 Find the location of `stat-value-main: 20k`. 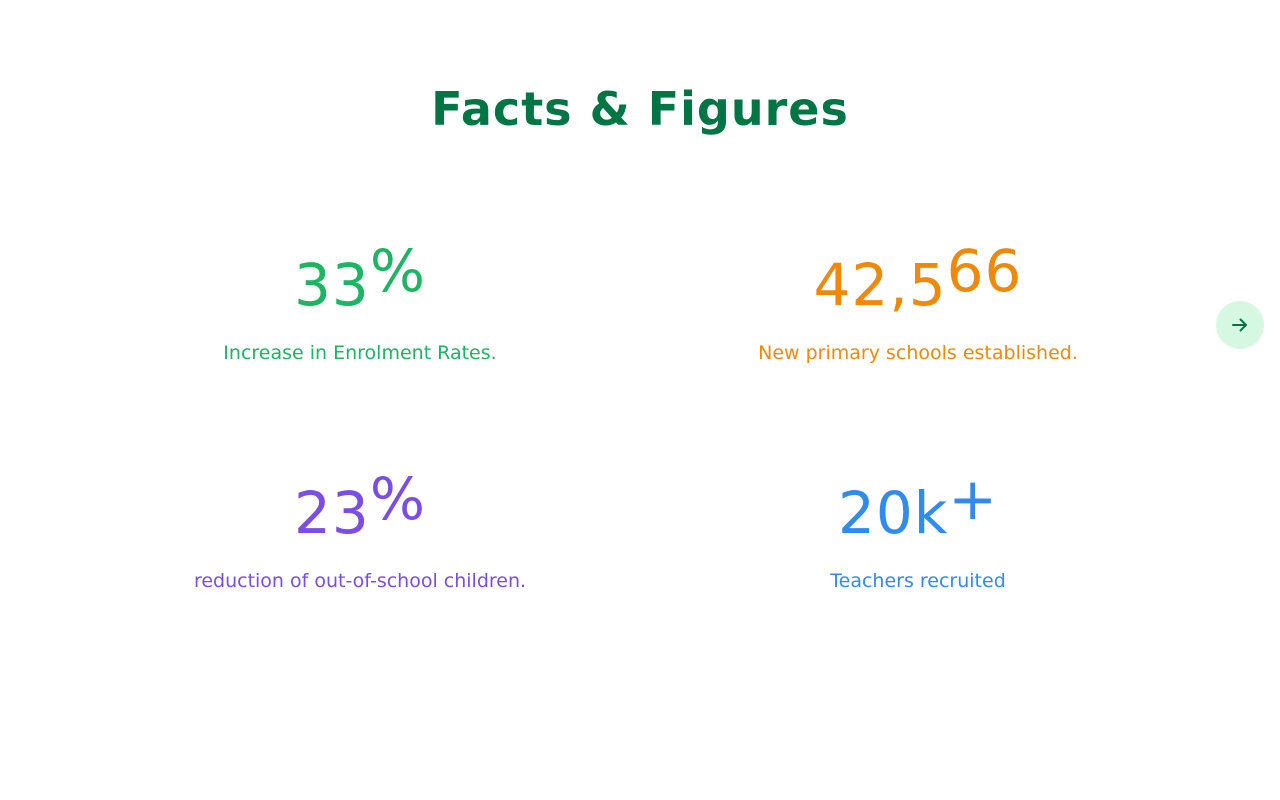

stat-value-main: 20k is located at coordinates (893, 513).